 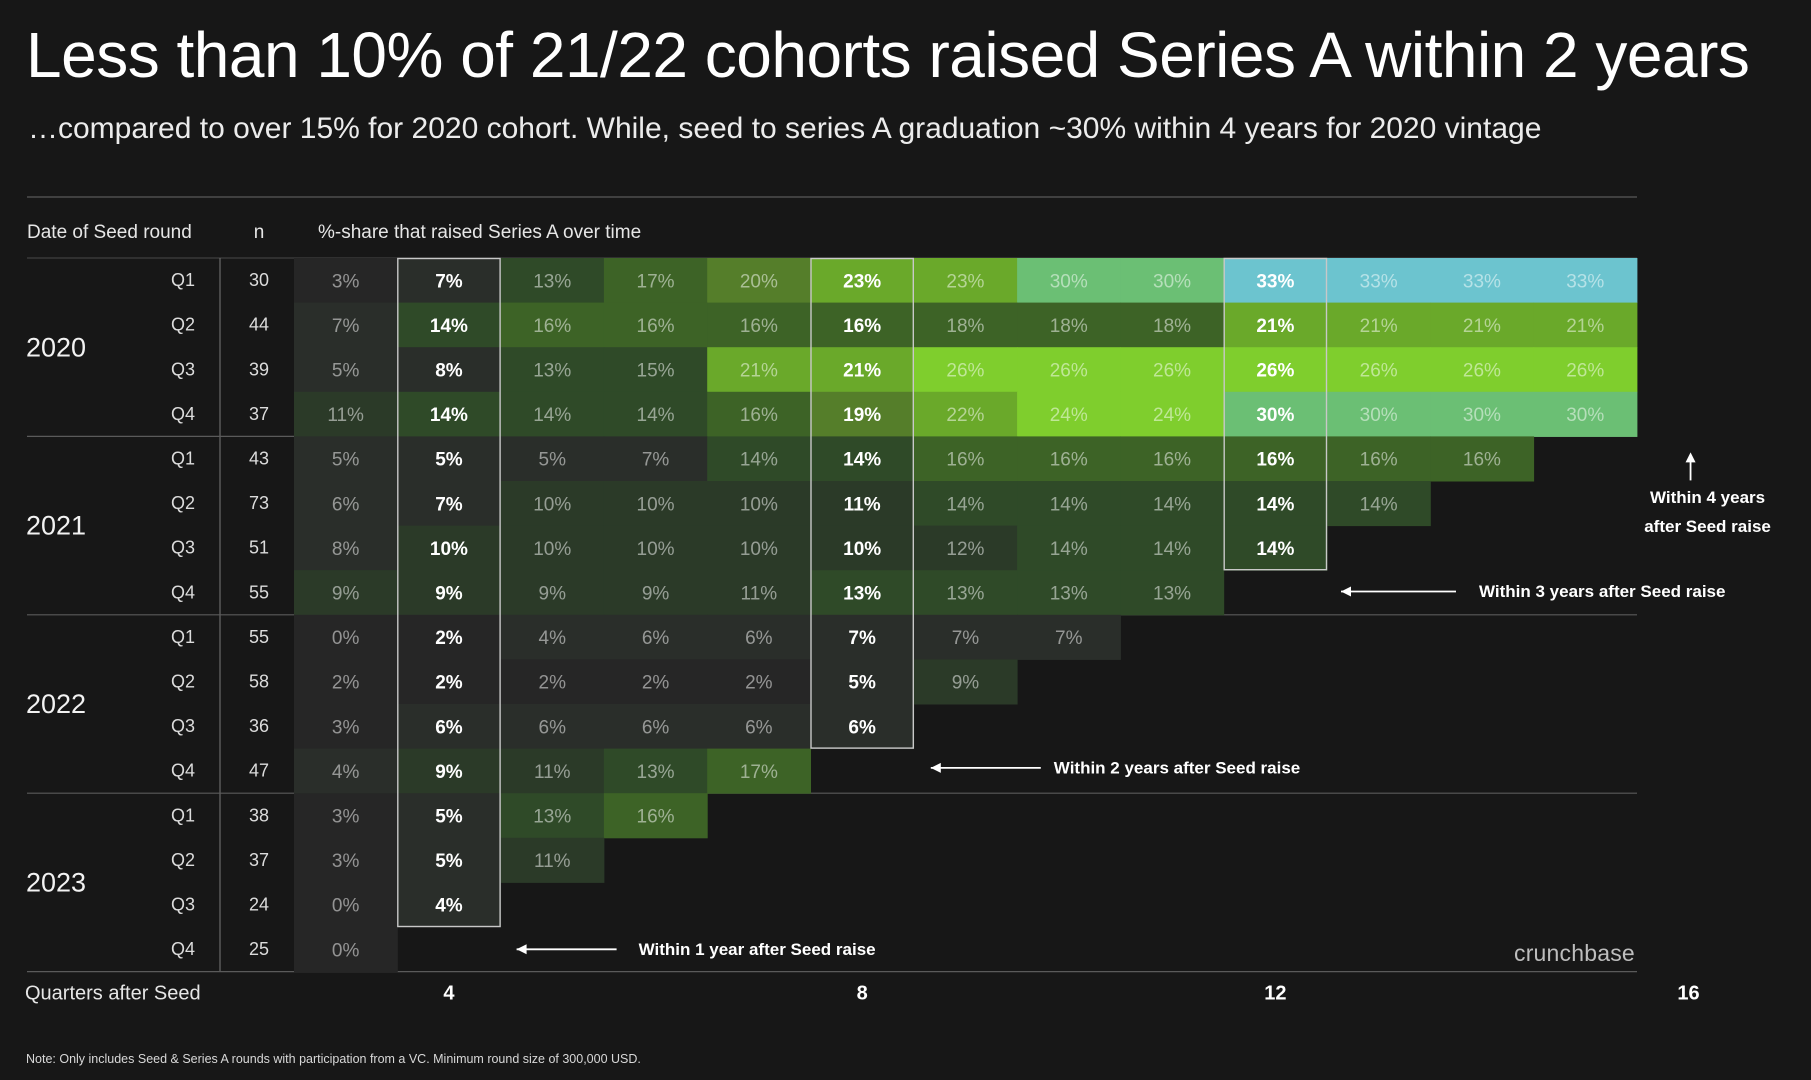 I want to click on cohort-quarter-label: Q2, so click(x=183, y=681).